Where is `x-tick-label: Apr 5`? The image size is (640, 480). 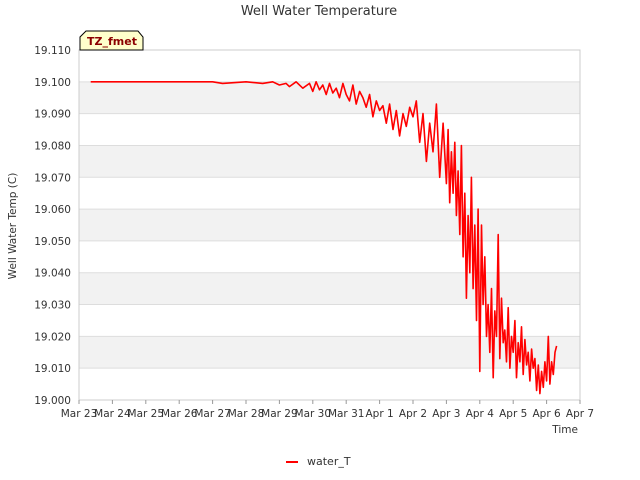 x-tick-label: Apr 5 is located at coordinates (513, 414).